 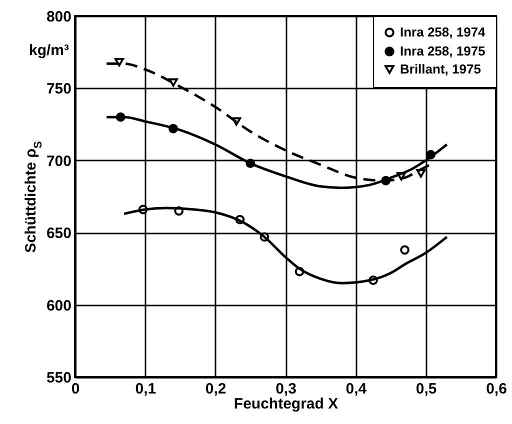 What do you see at coordinates (145, 389) in the screenshot?
I see `x-tick-label: 0,1` at bounding box center [145, 389].